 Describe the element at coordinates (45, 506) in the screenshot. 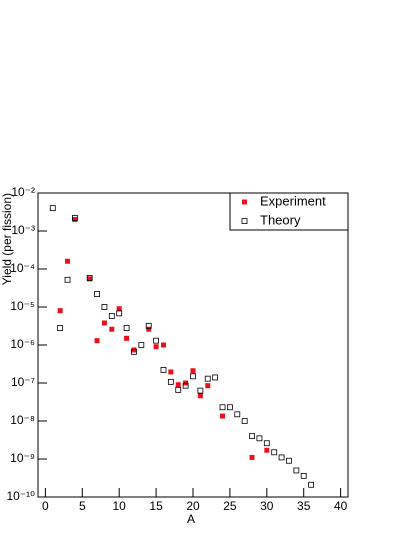

I see `x-tick-label: 0` at that location.